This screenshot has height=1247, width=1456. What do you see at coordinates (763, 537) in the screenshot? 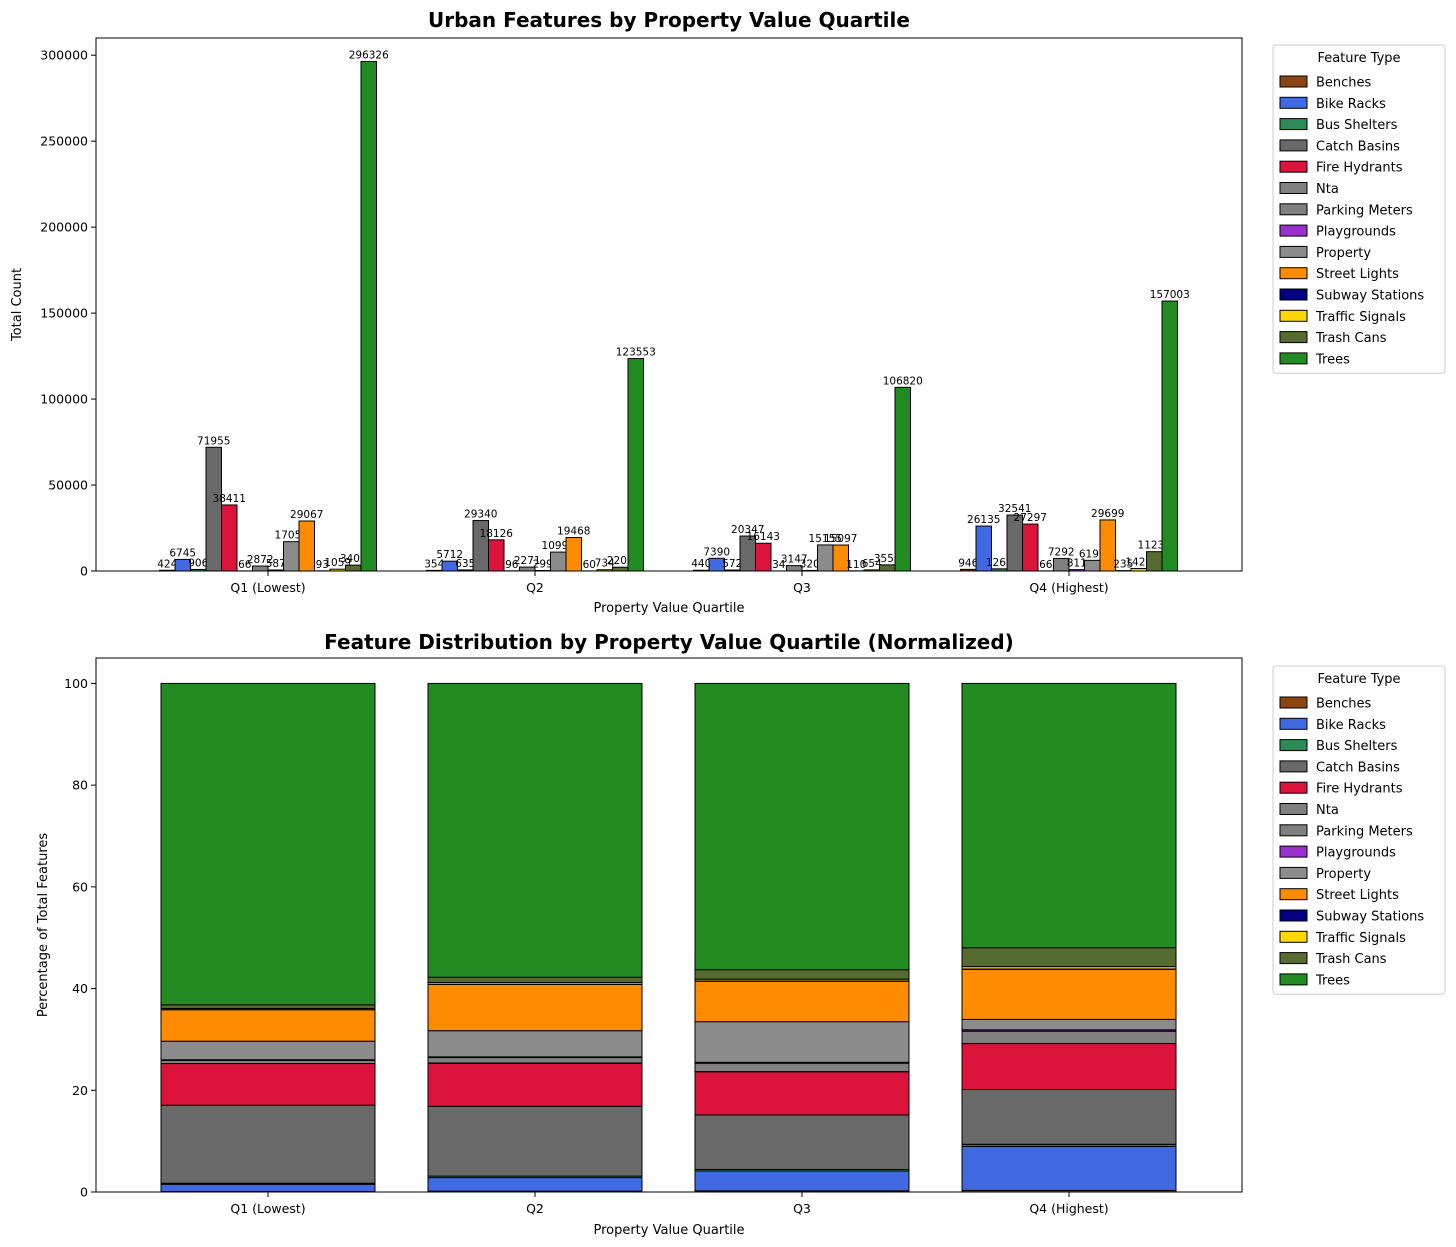
I see `data-label: 16143` at bounding box center [763, 537].